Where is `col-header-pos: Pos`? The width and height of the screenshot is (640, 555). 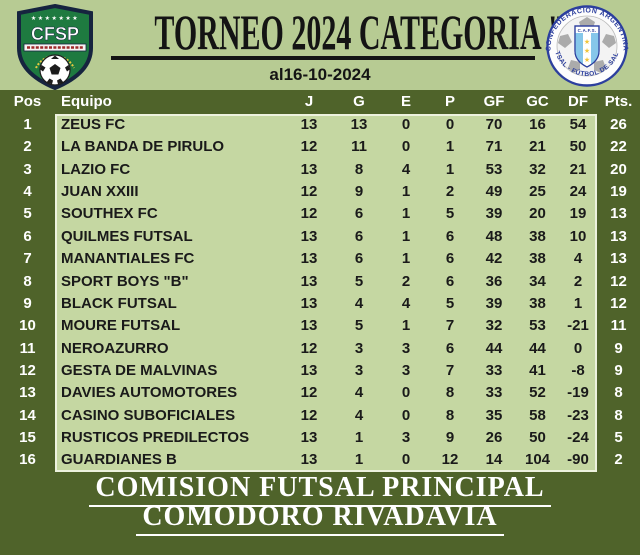 col-header-pos: Pos is located at coordinates (27, 101).